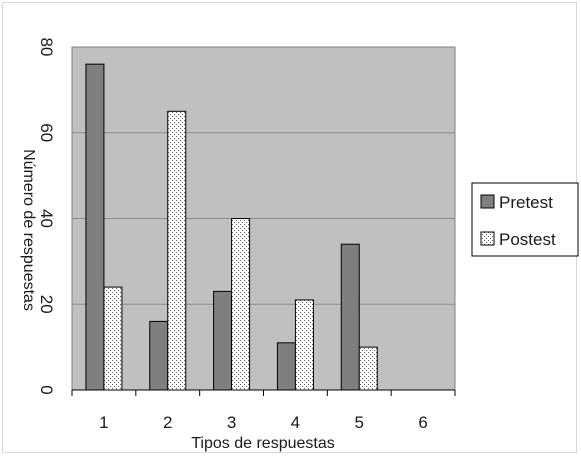 This screenshot has height=457, width=581. What do you see at coordinates (46, 389) in the screenshot?
I see `y-tick-label: 0` at bounding box center [46, 389].